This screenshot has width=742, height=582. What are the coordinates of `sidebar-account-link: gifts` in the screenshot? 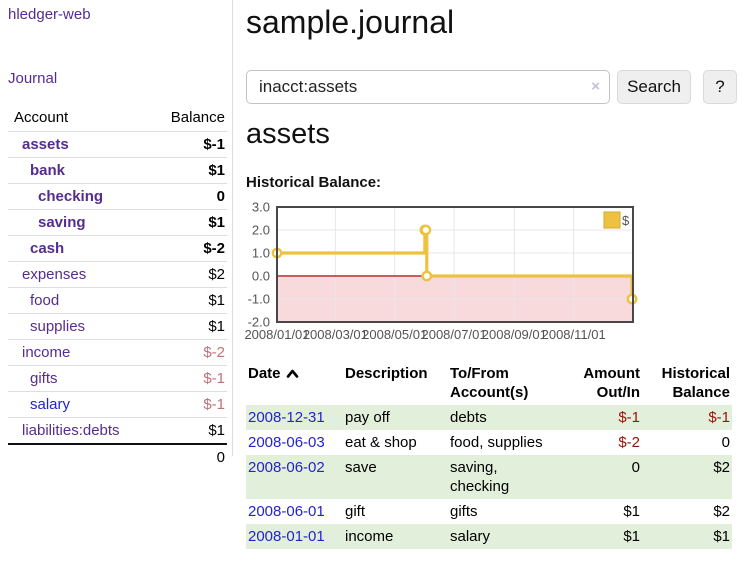 It's located at (44, 378).